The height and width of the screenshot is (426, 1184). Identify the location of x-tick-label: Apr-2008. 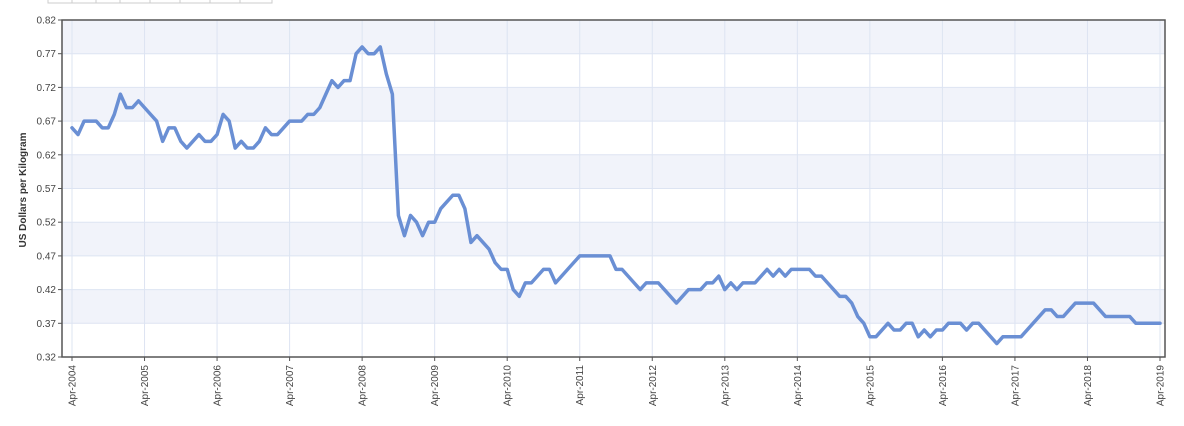
(363, 386).